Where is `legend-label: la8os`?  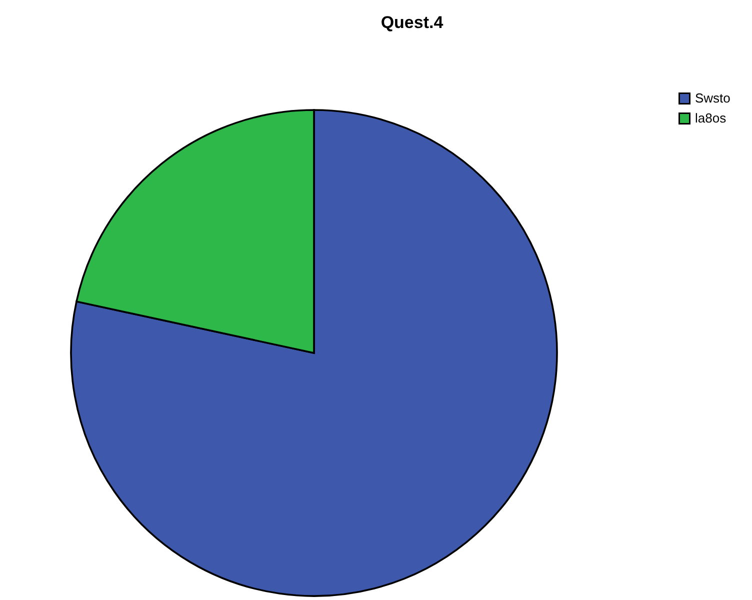
legend-label: la8os is located at coordinates (711, 118).